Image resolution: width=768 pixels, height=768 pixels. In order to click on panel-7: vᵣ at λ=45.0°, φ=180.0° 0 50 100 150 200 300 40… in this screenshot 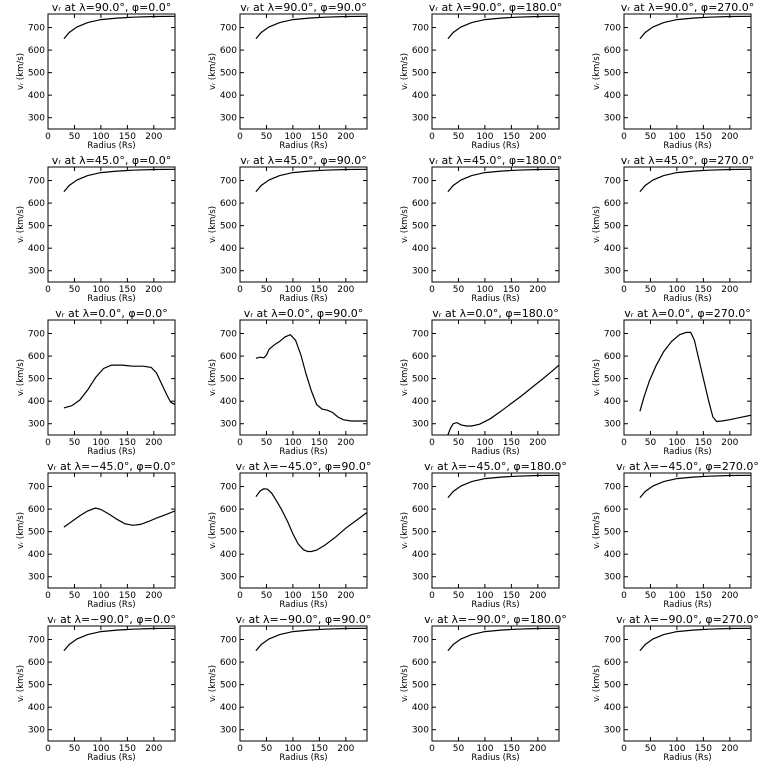, I will do `click(481, 229)`.